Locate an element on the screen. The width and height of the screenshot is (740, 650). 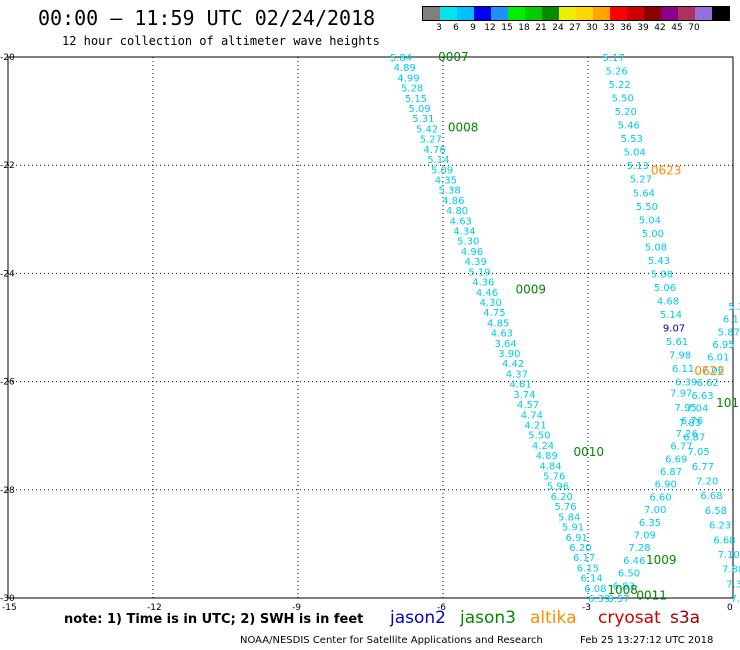
swh-value: 5.28 is located at coordinates (412, 89).